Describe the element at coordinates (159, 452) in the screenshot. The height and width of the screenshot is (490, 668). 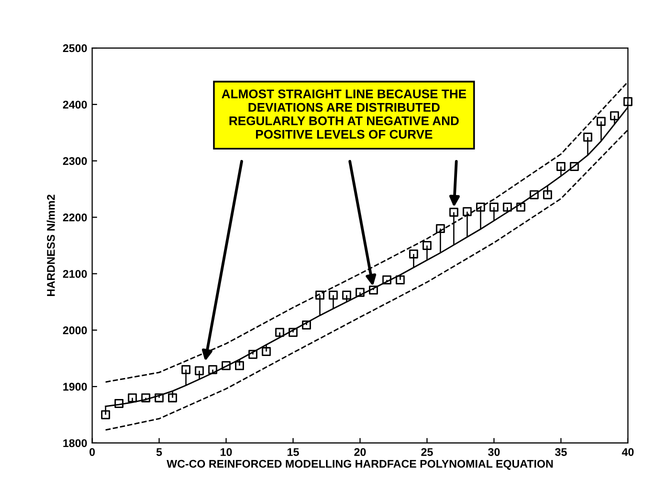
I see `x-tick-label: 5` at that location.